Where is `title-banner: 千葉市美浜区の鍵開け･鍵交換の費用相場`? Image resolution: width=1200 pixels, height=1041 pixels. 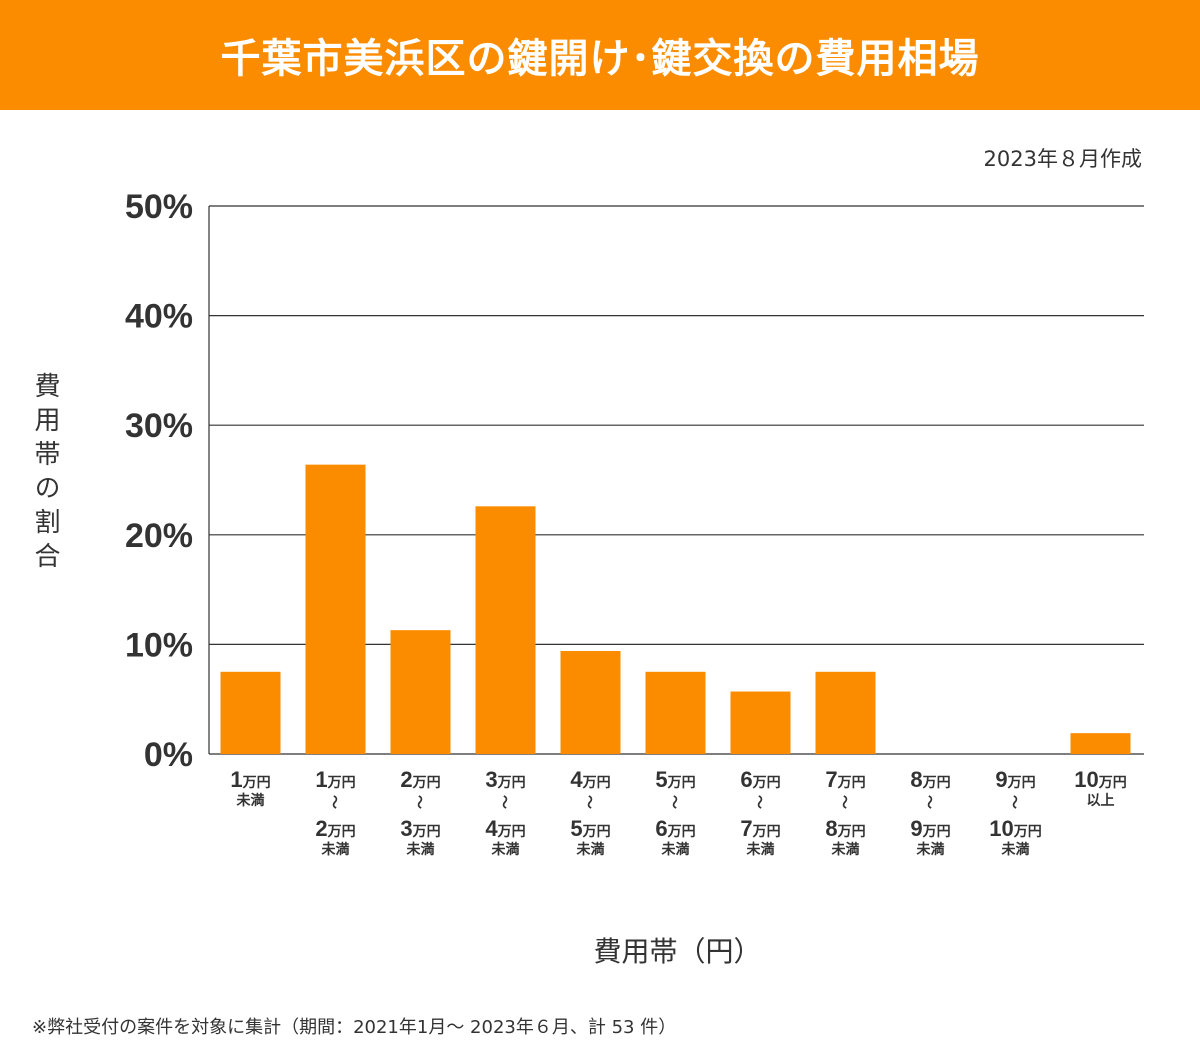 title-banner: 千葉市美浜区の鍵開け･鍵交換の費用相場 is located at coordinates (600, 55).